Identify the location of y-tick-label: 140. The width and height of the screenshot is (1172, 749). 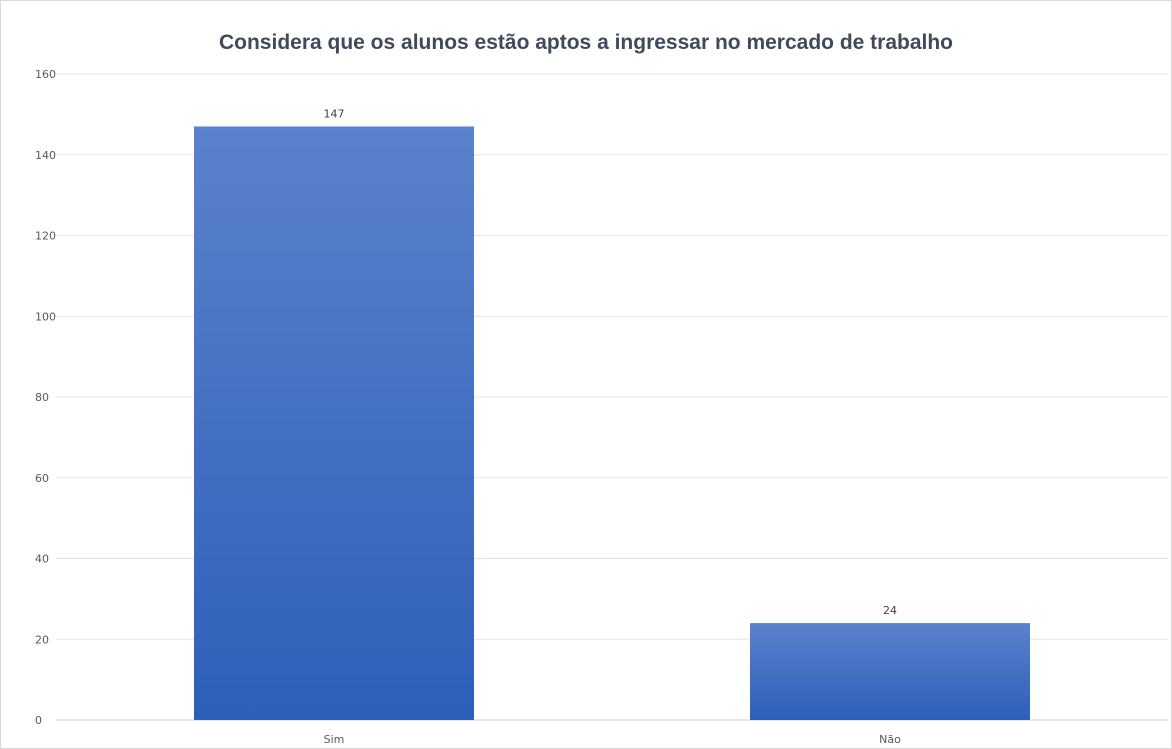
(45, 155).